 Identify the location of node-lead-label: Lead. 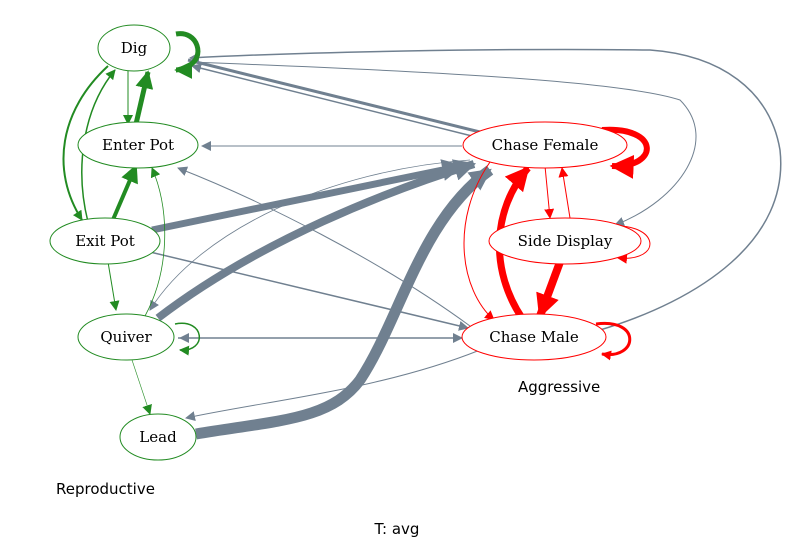
(158, 437).